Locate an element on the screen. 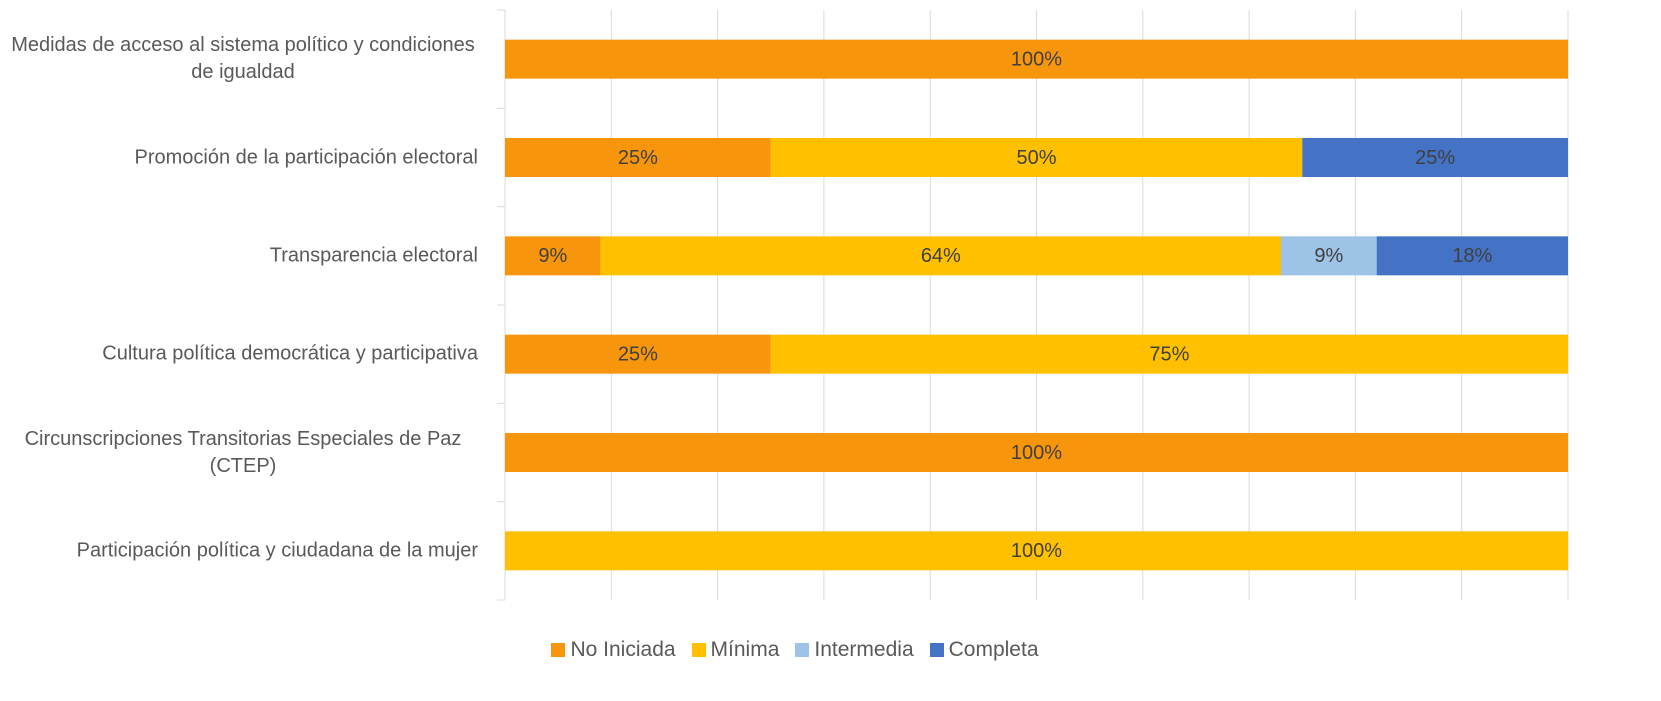 This screenshot has height=701, width=1661. data-label: 75% is located at coordinates (1169, 354).